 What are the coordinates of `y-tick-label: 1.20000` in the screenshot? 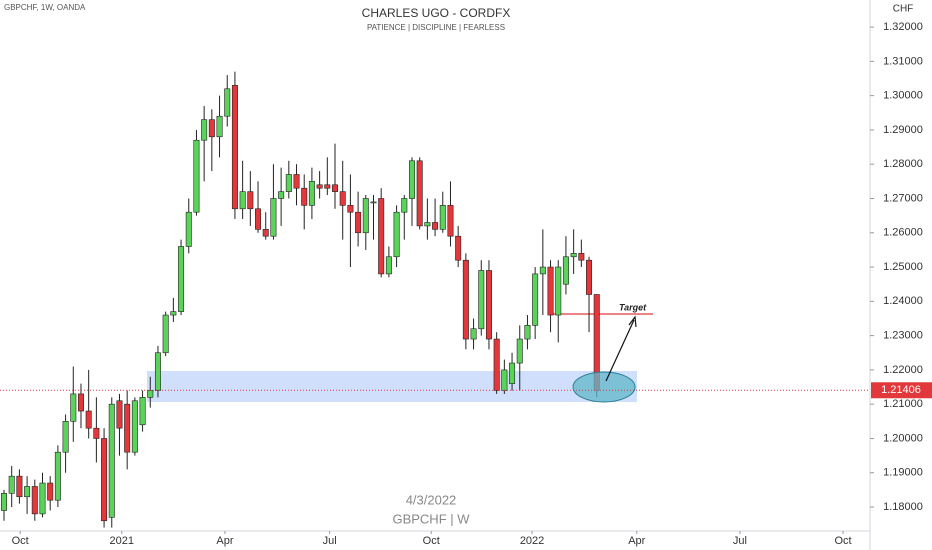 It's located at (903, 438).